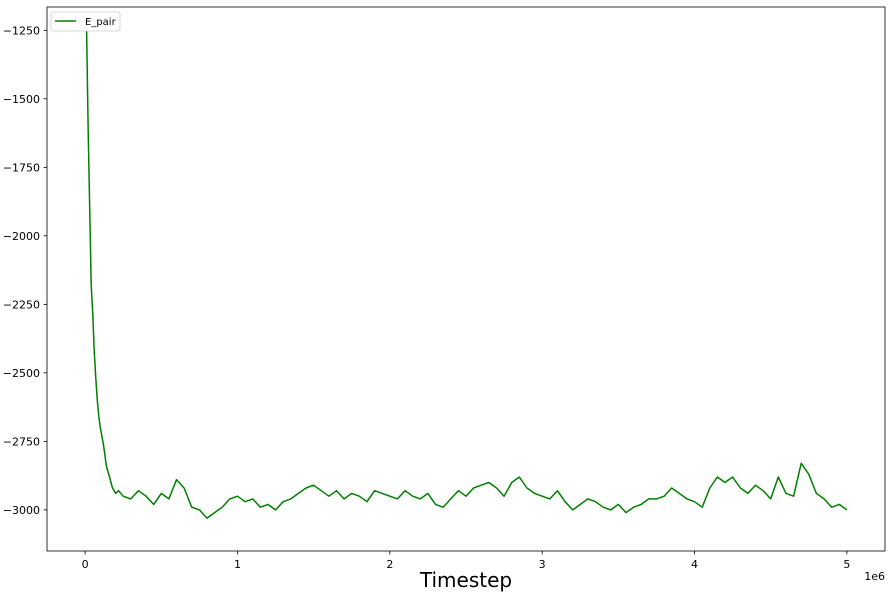 Image resolution: width=892 pixels, height=598 pixels. What do you see at coordinates (466, 561) in the screenshot?
I see `x-axis: 0 1 2 3 4 5` at bounding box center [466, 561].